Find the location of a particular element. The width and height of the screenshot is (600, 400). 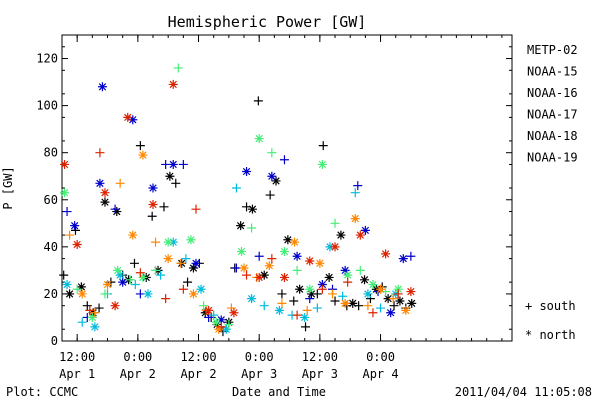

x-tick-label-time: 12:00 is located at coordinates (320, 357).